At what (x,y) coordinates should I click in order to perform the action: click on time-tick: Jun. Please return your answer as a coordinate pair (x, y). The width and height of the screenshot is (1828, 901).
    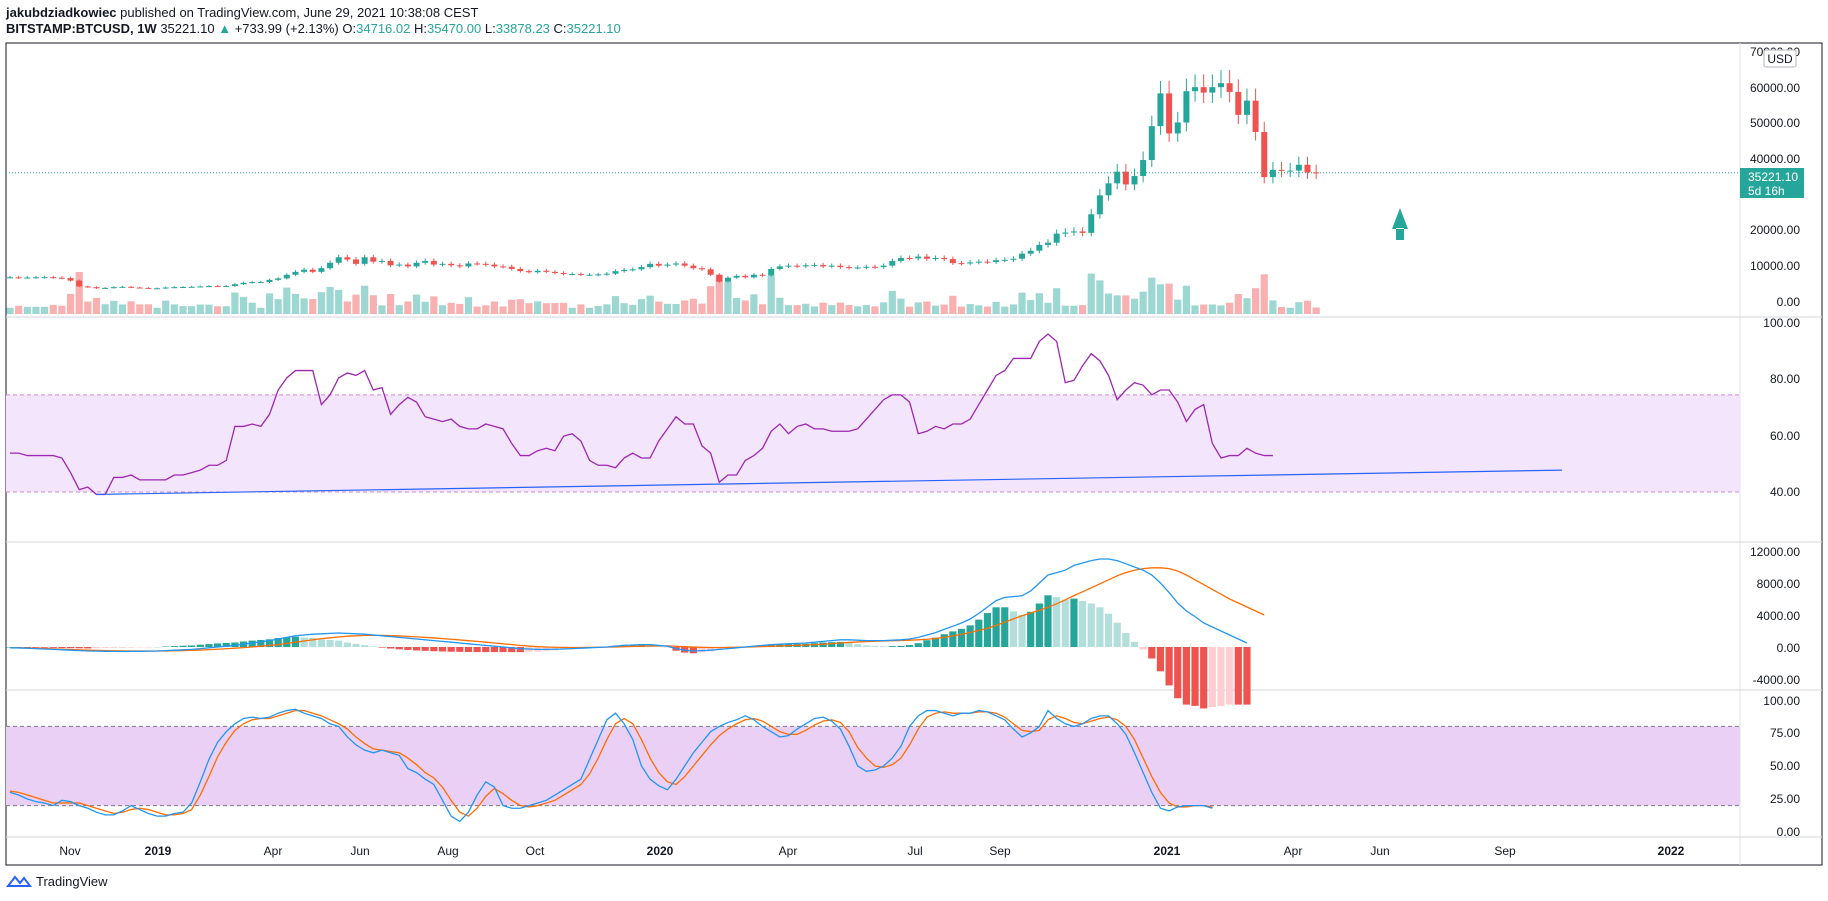
    Looking at the image, I should click on (359, 851).